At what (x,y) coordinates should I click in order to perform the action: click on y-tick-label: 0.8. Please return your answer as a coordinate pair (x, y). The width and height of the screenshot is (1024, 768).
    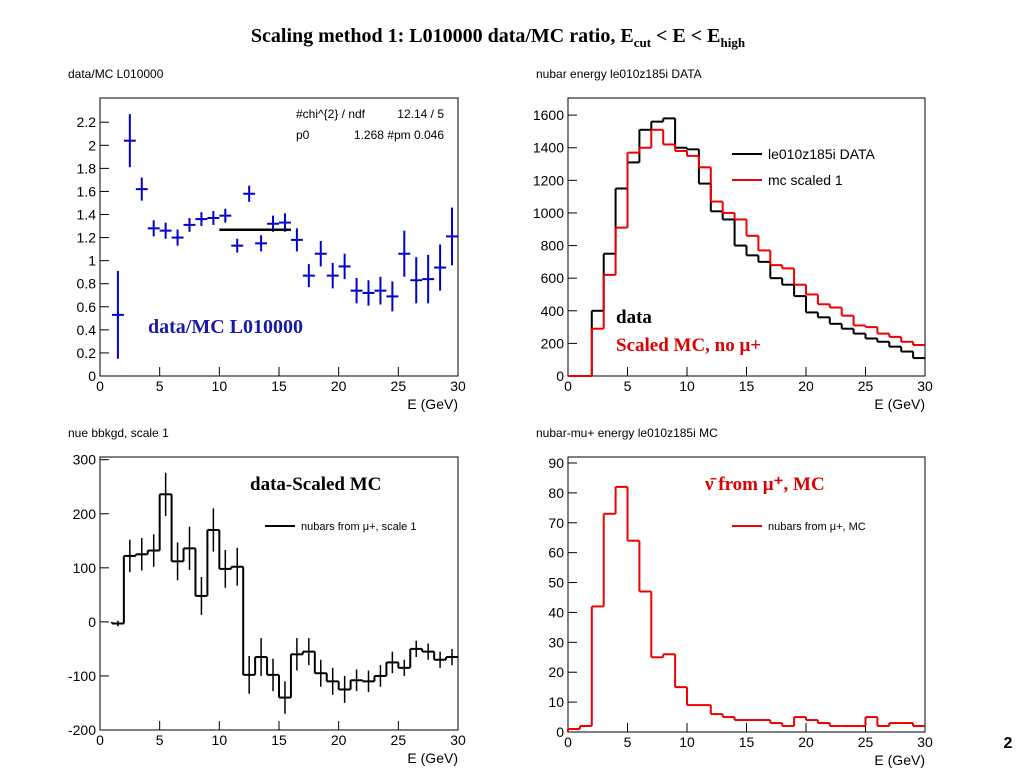
    Looking at the image, I should click on (87, 284).